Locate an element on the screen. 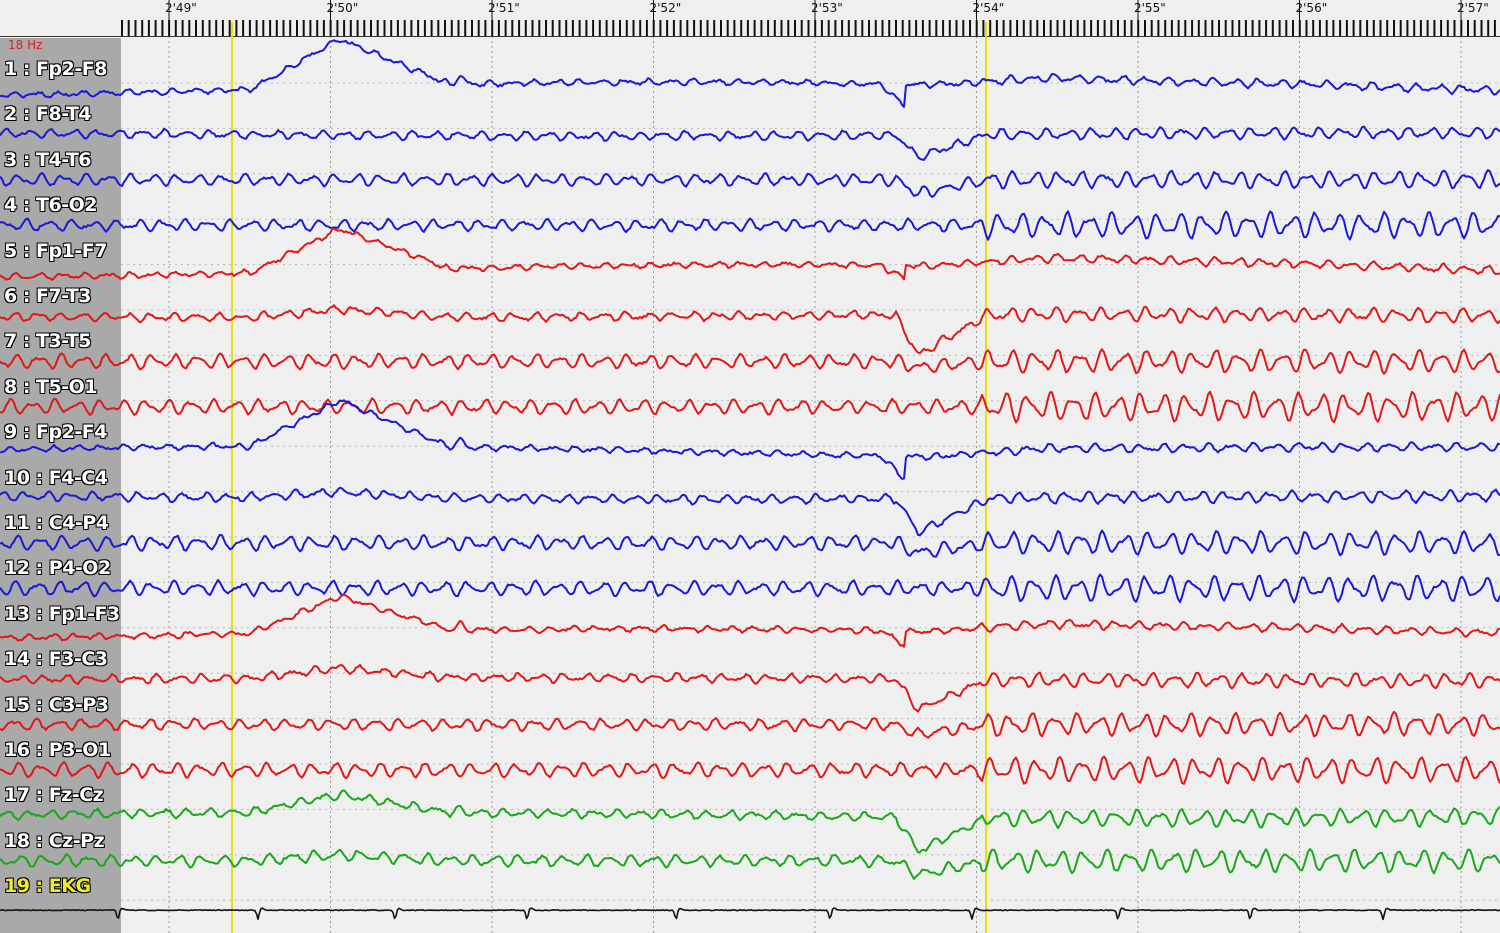  channel-label: 19 : EKG is located at coordinates (47, 886).